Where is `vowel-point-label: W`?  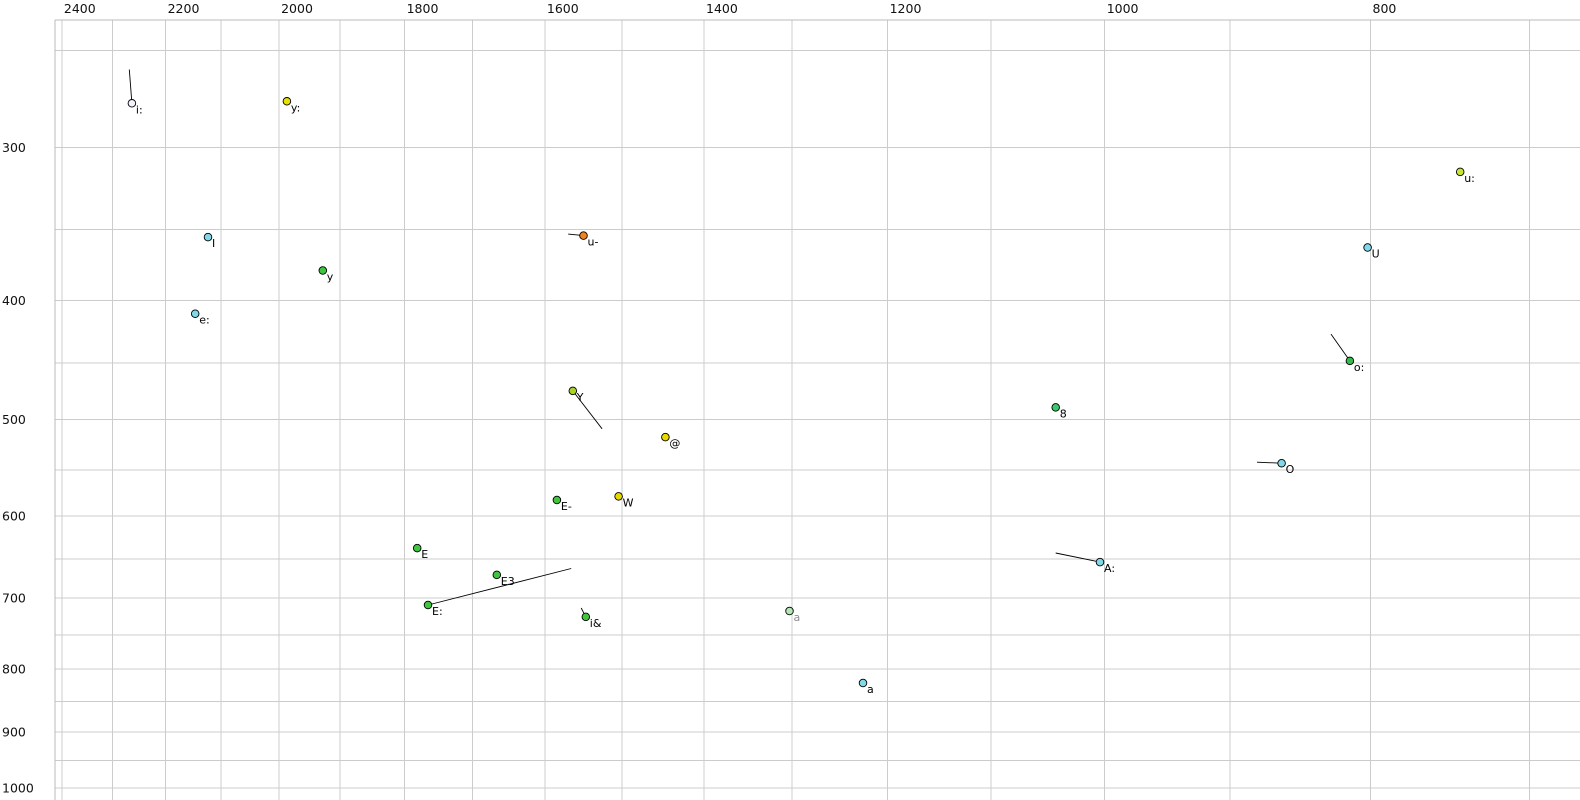 vowel-point-label: W is located at coordinates (628, 502).